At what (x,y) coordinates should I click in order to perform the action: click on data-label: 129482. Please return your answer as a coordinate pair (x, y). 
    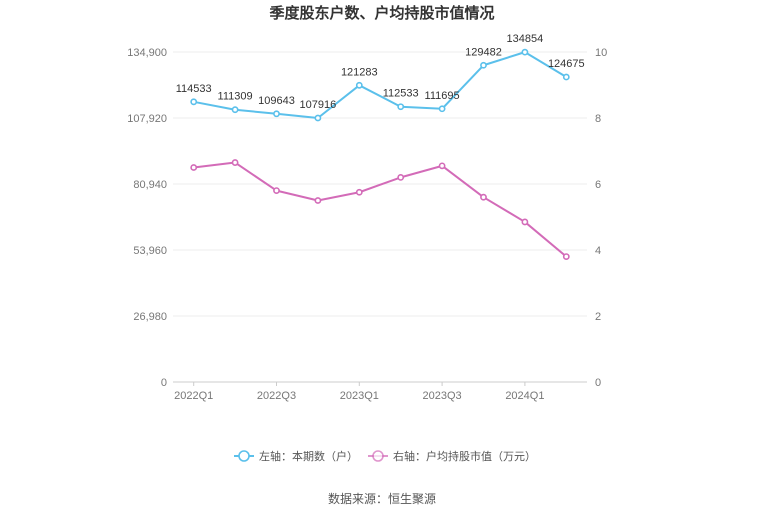
    Looking at the image, I should click on (483, 52).